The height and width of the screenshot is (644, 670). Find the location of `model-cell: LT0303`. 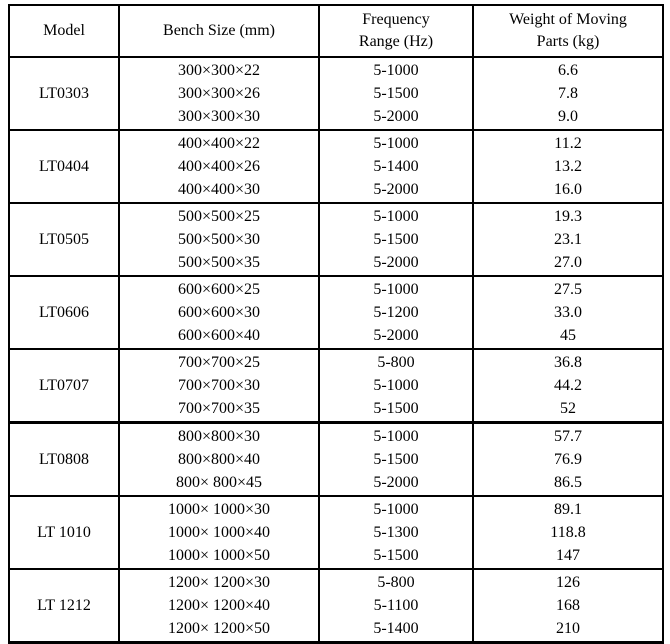

model-cell: LT0303 is located at coordinates (64, 93).